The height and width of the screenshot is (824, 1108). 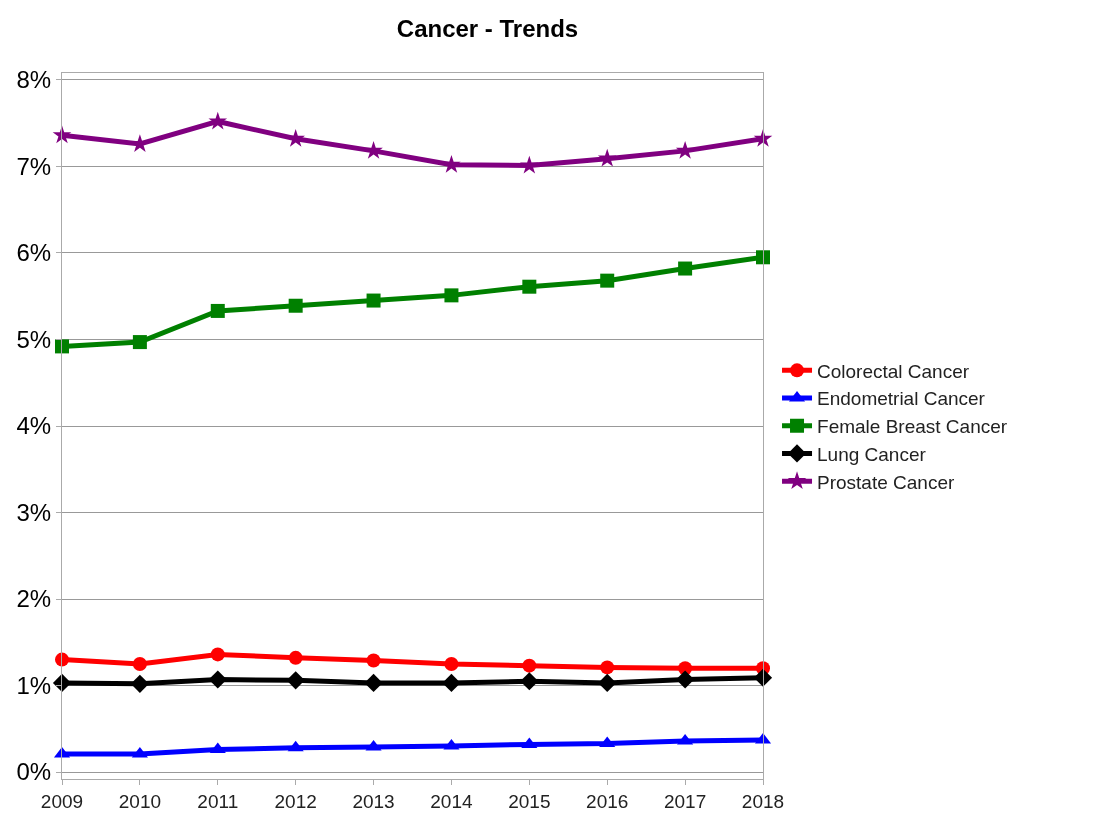 What do you see at coordinates (295, 801) in the screenshot?
I see `x-tick-label: 2012` at bounding box center [295, 801].